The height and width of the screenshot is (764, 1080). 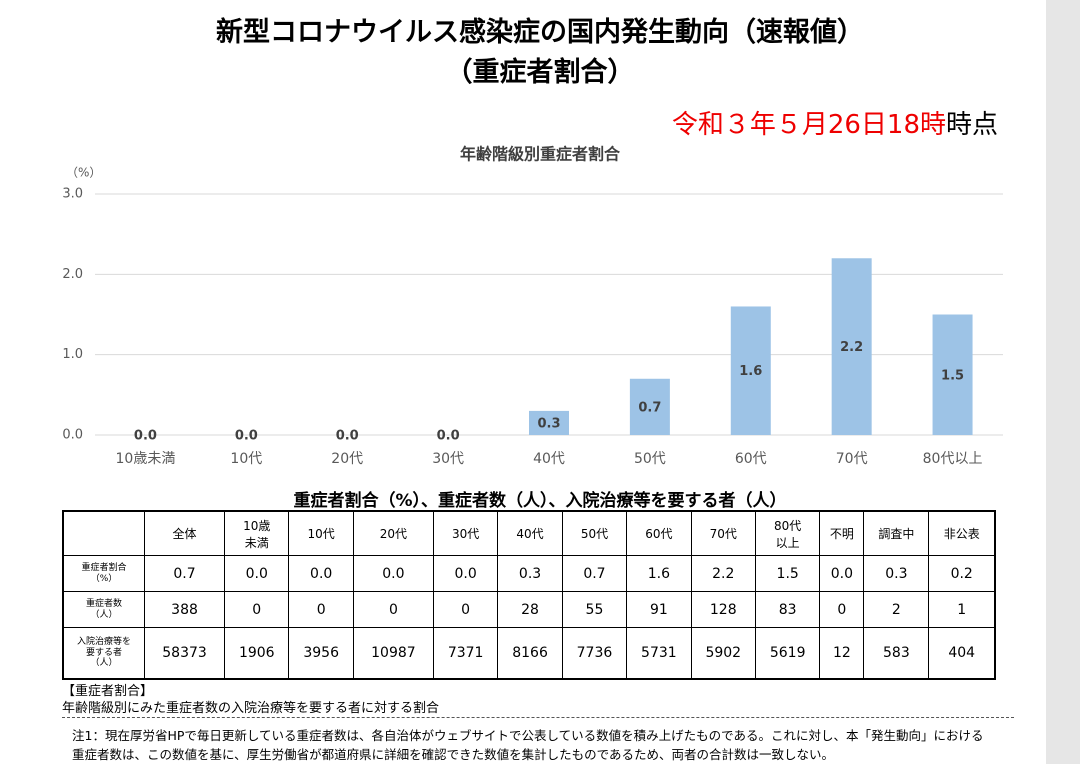 What do you see at coordinates (184, 653) in the screenshot?
I see `table-cell: 58373` at bounding box center [184, 653].